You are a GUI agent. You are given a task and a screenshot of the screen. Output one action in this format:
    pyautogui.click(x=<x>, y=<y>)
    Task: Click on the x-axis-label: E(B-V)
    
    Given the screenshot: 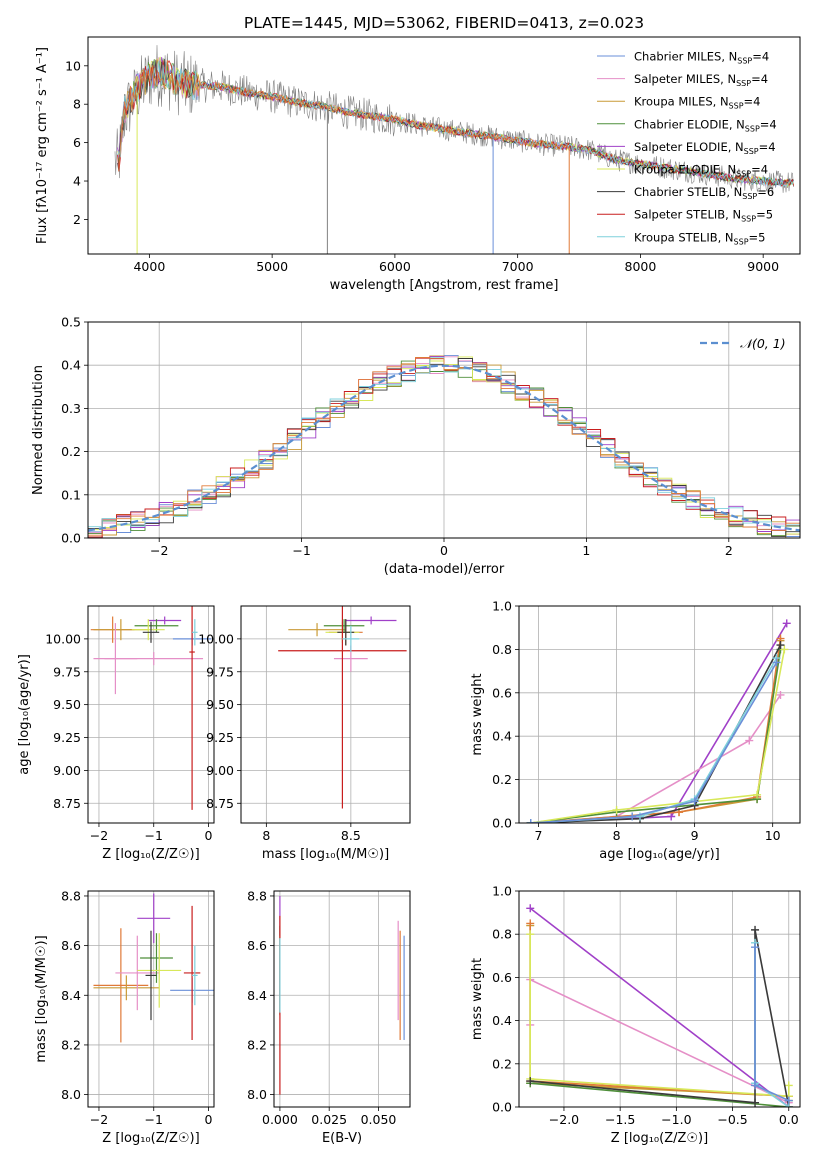 What is the action you would take?
    pyautogui.click(x=342, y=1138)
    